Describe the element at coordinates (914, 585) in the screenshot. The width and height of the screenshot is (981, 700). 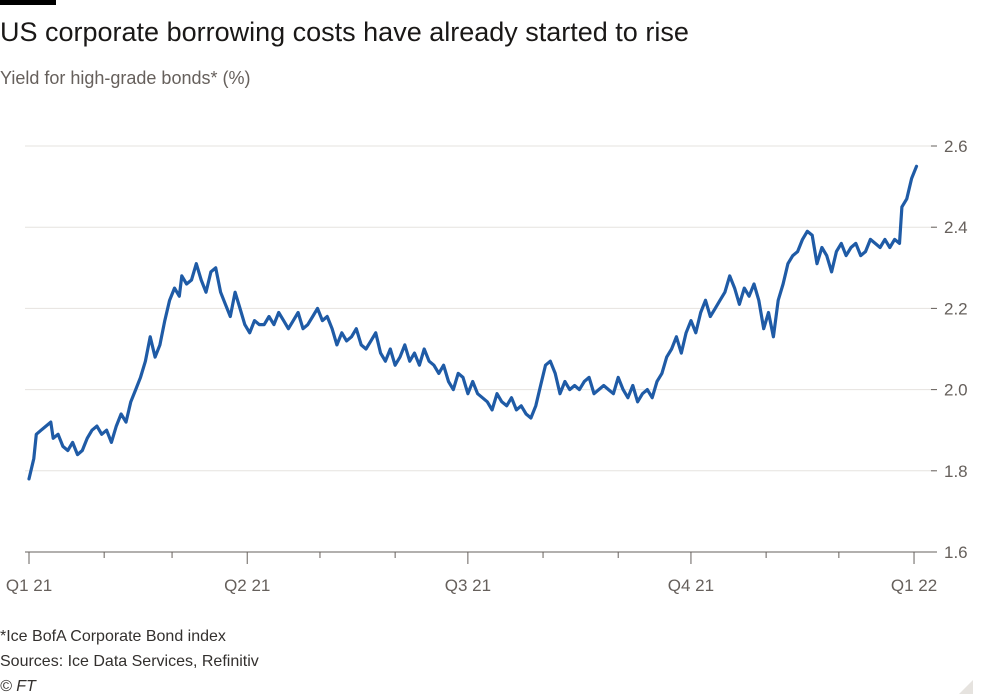
I see `x-tick-label: Q1 22` at that location.